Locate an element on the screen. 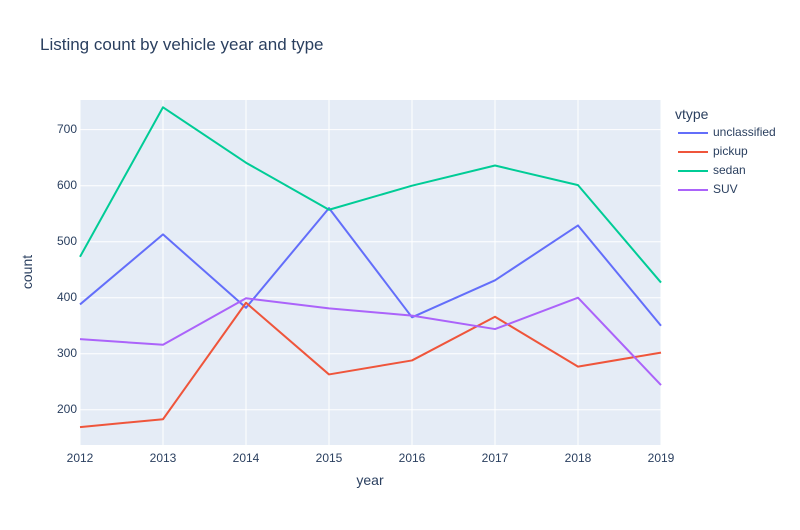  x-tick-label: 2017 is located at coordinates (495, 458).